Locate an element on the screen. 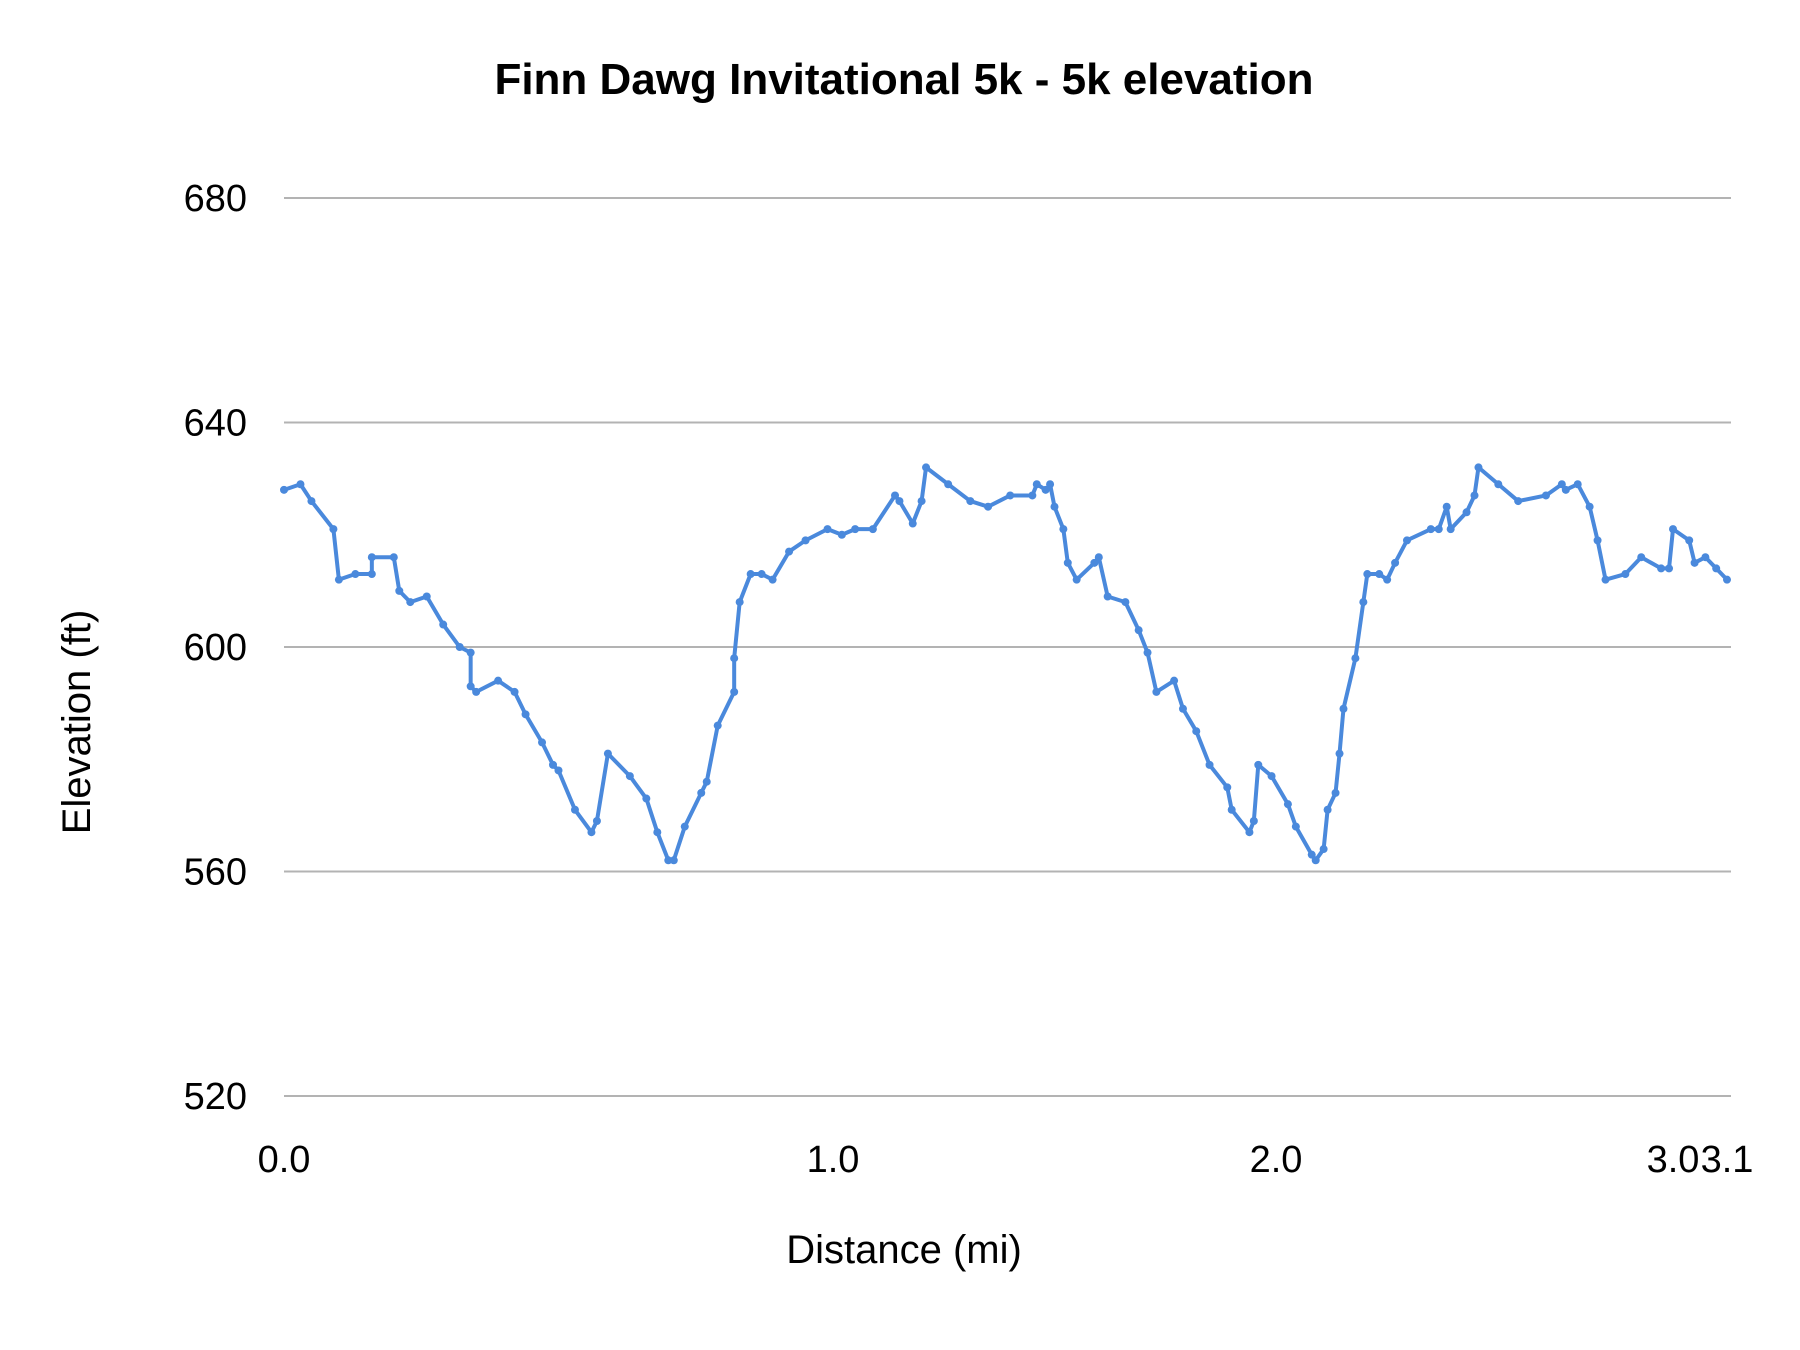  x-tick-labels: 0.0 1.0 2.0 3.0 3.1 is located at coordinates (1006, 1160).